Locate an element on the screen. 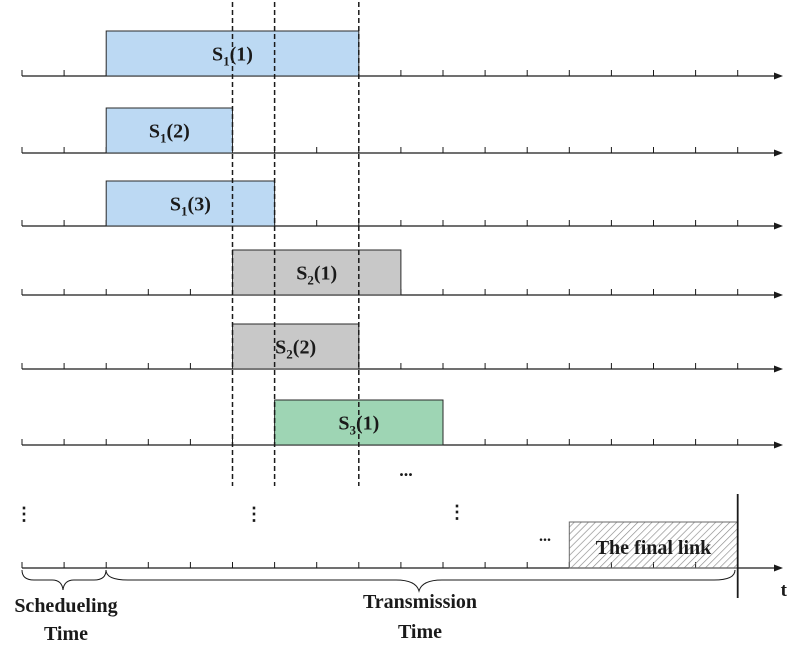 Image resolution: width=789 pixels, height=645 pixels. timeline-row: S1(3) is located at coordinates (402, 205).